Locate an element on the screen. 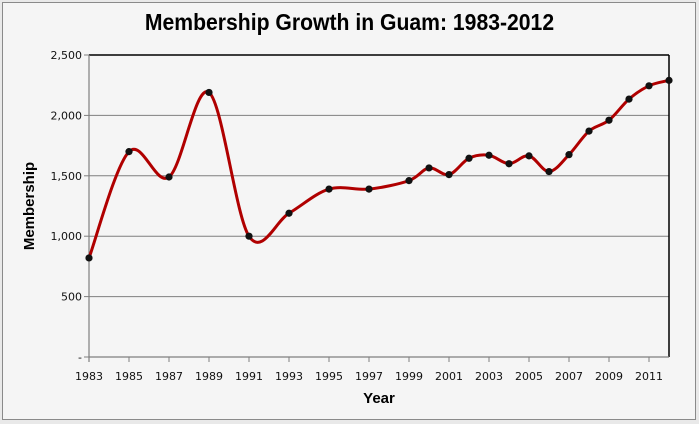 The image size is (699, 424). x-tick-label: 1983 is located at coordinates (89, 376).